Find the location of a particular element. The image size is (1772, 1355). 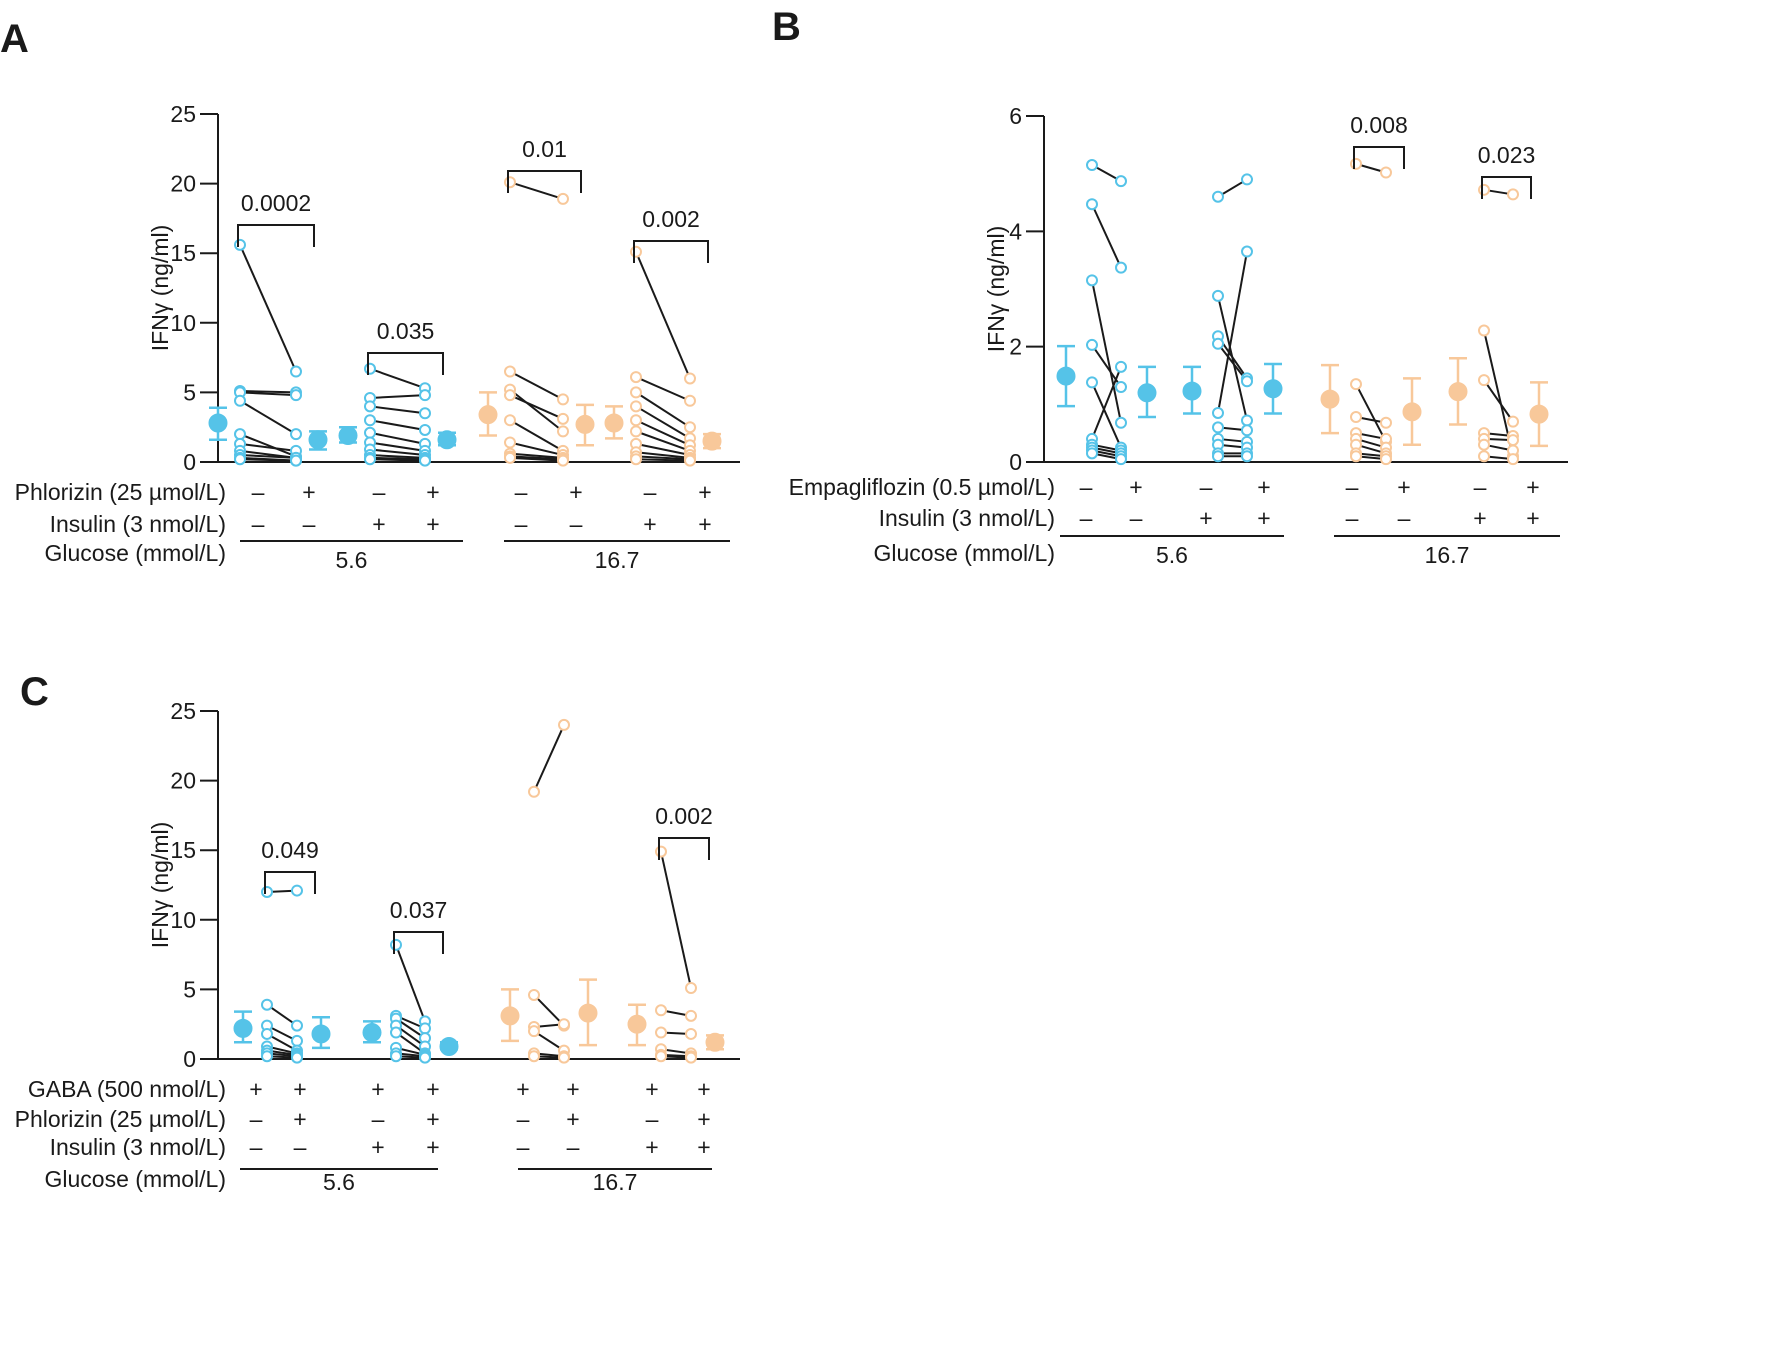

pair-group: – + + + is located at coordinates (1232, 352).